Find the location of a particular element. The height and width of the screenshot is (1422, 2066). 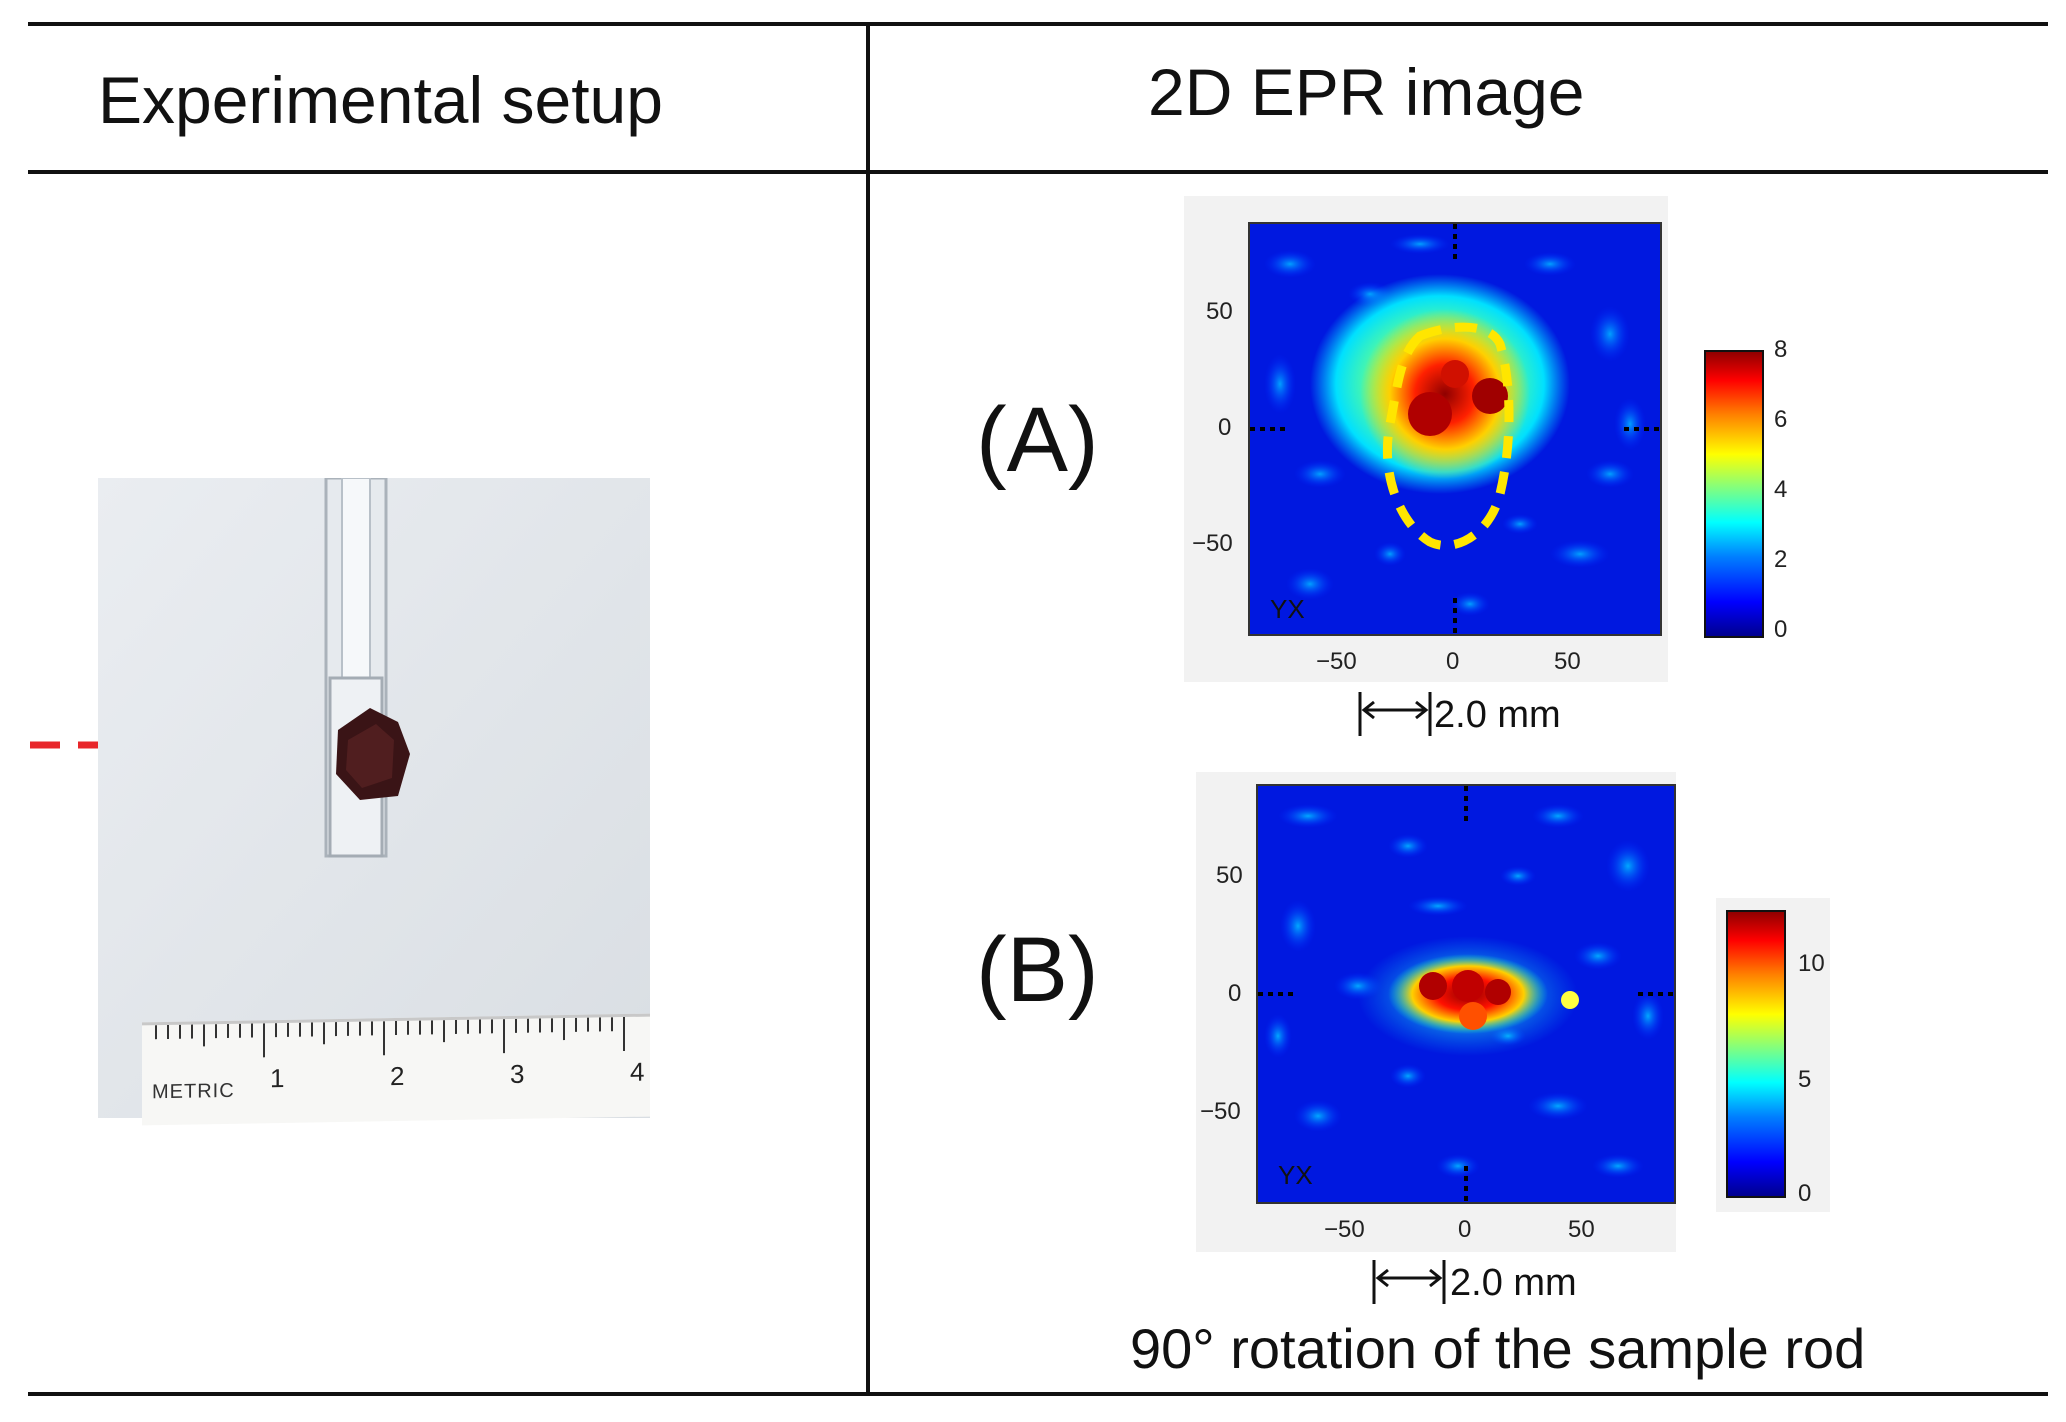

panel-b-xtick-50: 50 is located at coordinates (1581, 1229).